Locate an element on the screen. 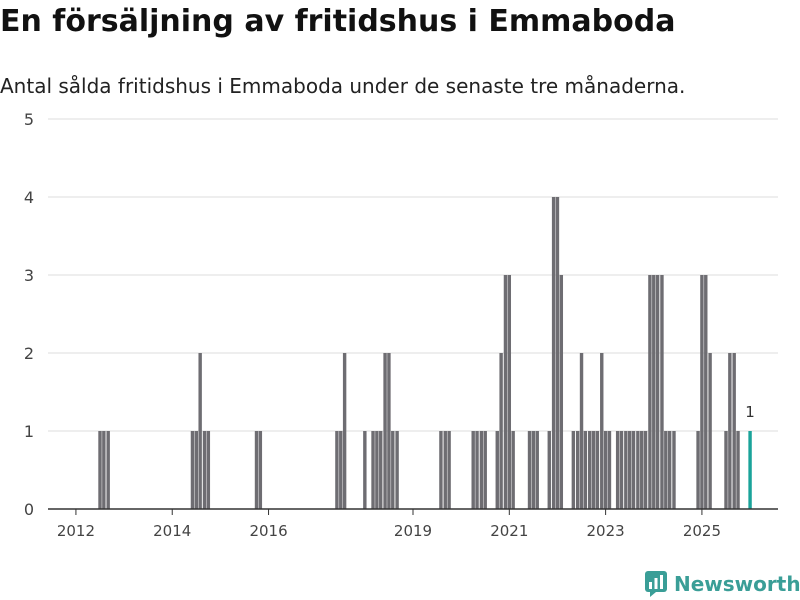  y-tick-label: 3 is located at coordinates (29, 275).